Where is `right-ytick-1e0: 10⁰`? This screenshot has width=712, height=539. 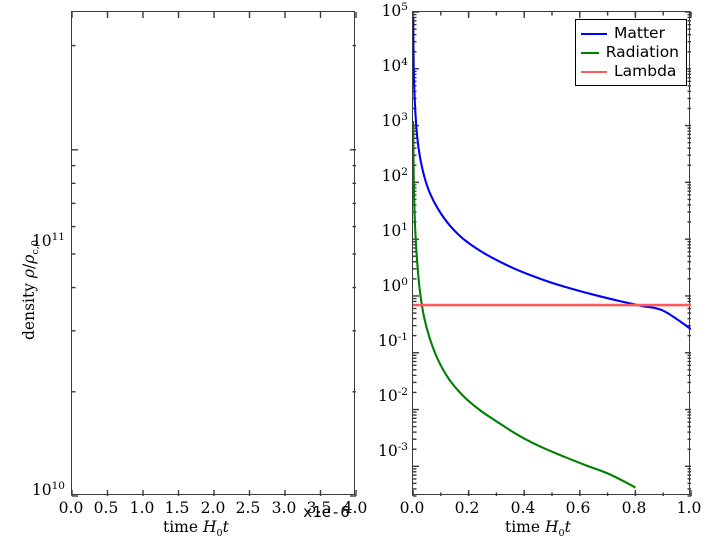
right-ytick-1e0: 10⁰ is located at coordinates (394, 285).